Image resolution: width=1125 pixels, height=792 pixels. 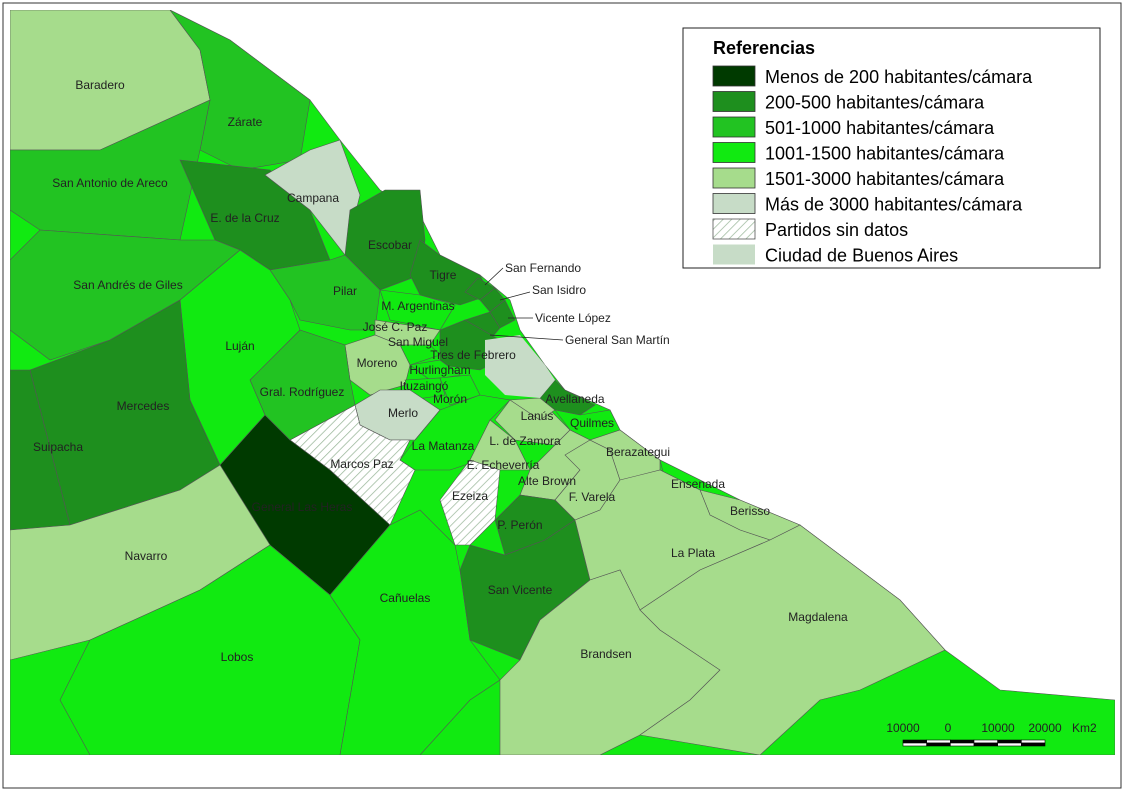 I want to click on region-label: Baradero, so click(x=100, y=85).